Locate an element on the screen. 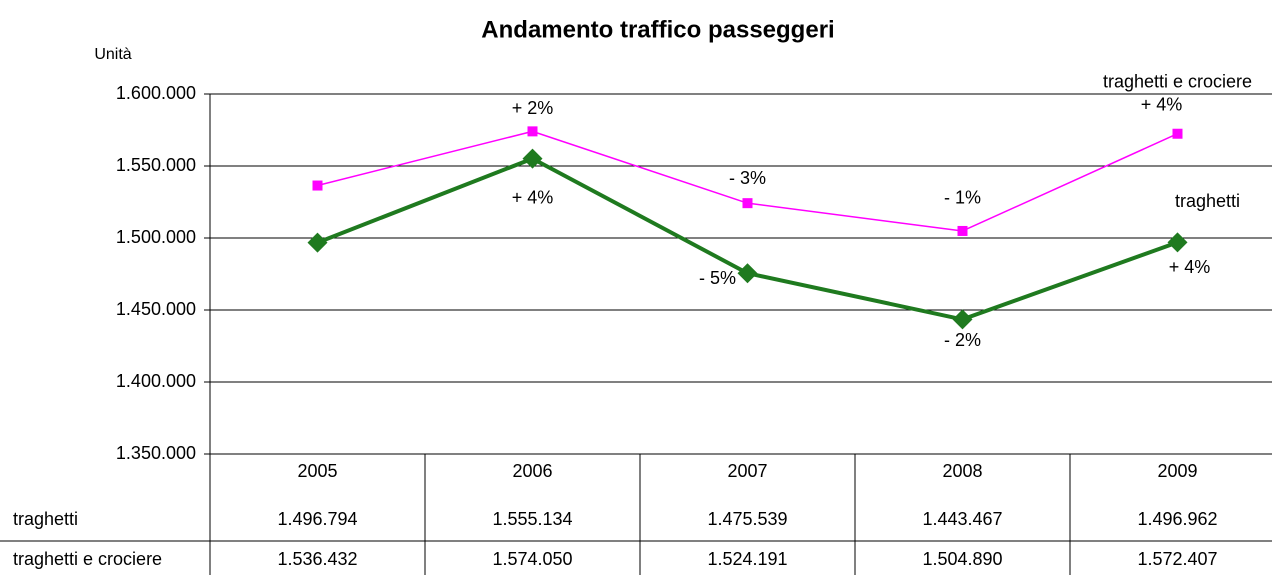 This screenshot has width=1273, height=575. table-cell: 1.572.407 is located at coordinates (1177, 559).